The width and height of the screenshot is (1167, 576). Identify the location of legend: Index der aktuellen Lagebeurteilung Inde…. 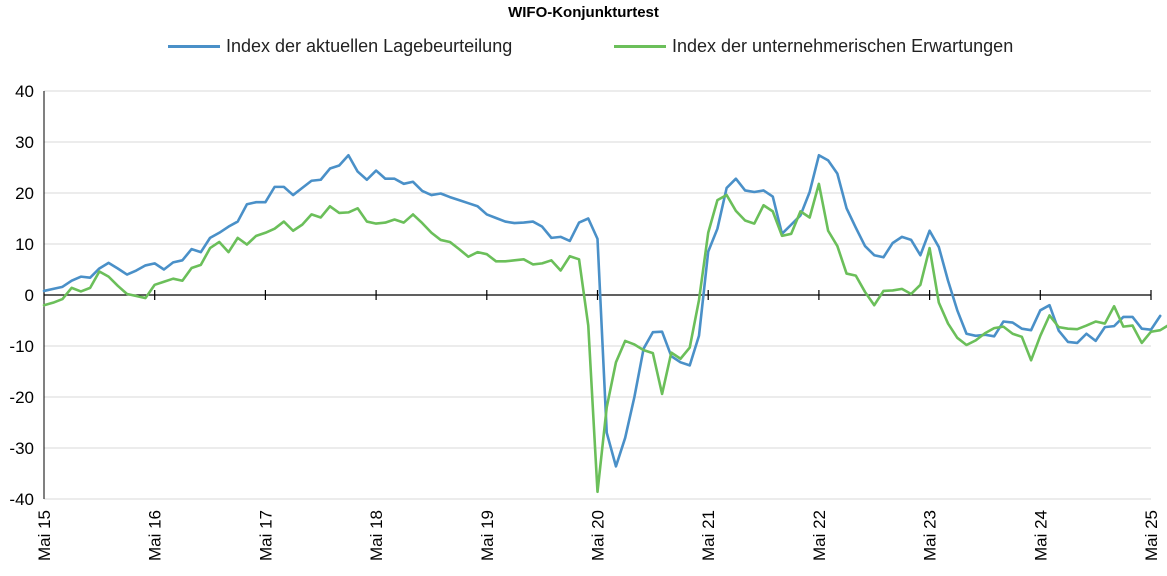
(583, 49).